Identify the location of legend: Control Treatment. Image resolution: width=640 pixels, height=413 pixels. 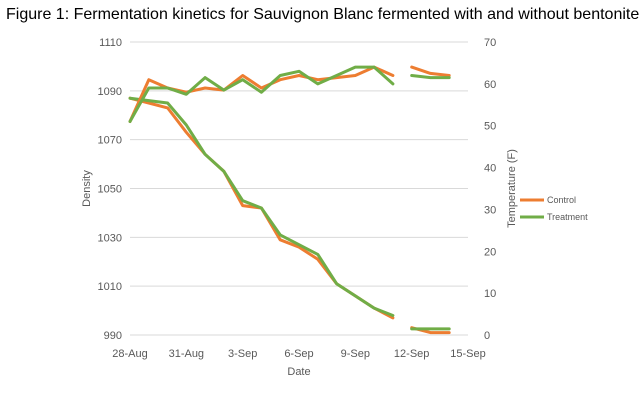
(554, 208).